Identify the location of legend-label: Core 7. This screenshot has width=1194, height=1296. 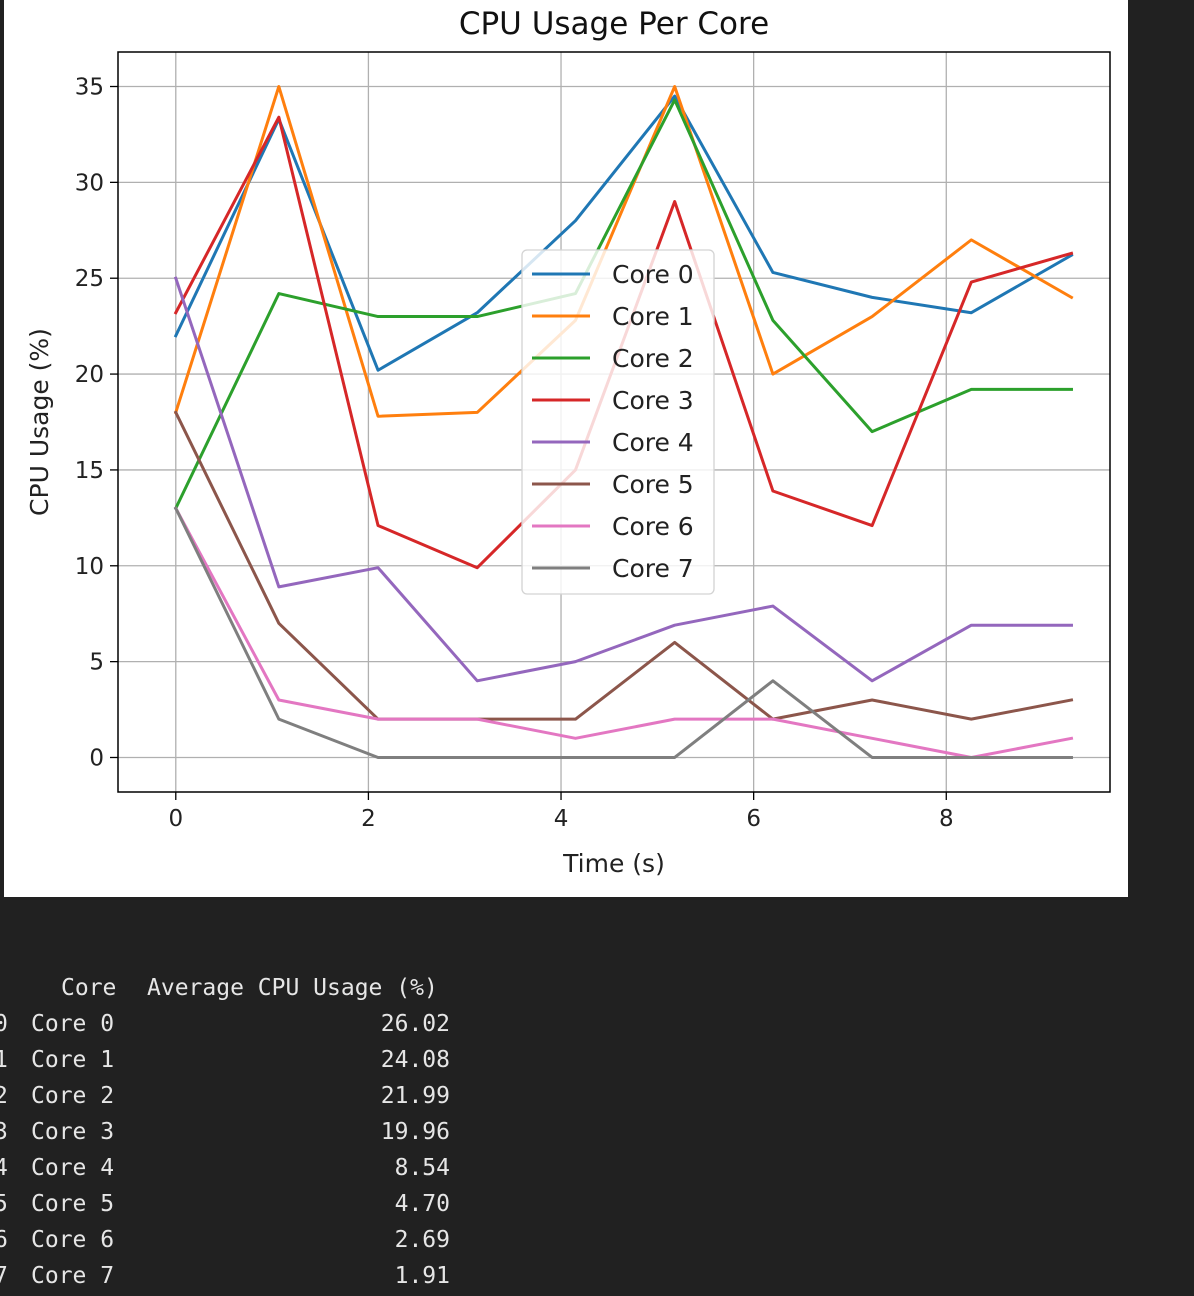
(653, 568).